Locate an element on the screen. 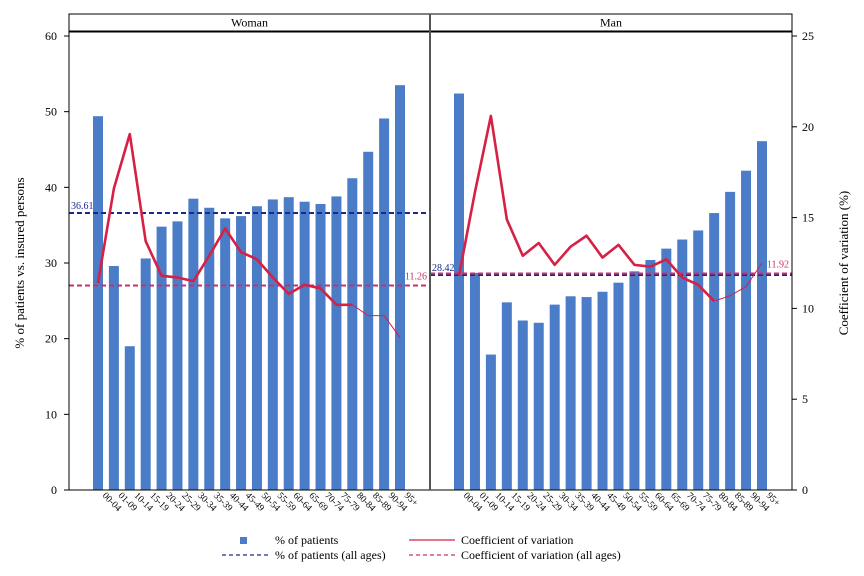  patients-all-ages-label: 28.42 is located at coordinates (443, 268).